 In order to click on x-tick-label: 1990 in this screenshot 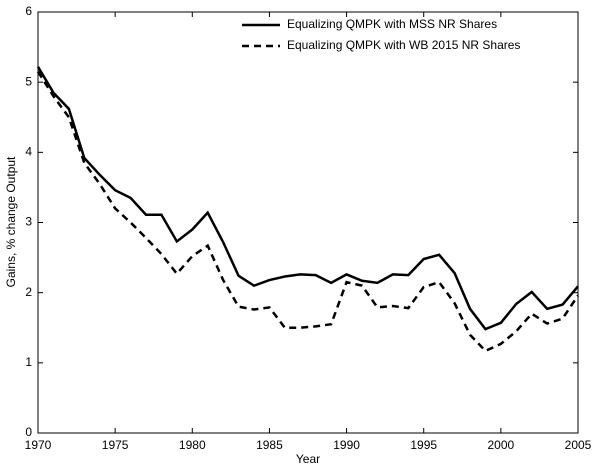, I will do `click(346, 445)`.